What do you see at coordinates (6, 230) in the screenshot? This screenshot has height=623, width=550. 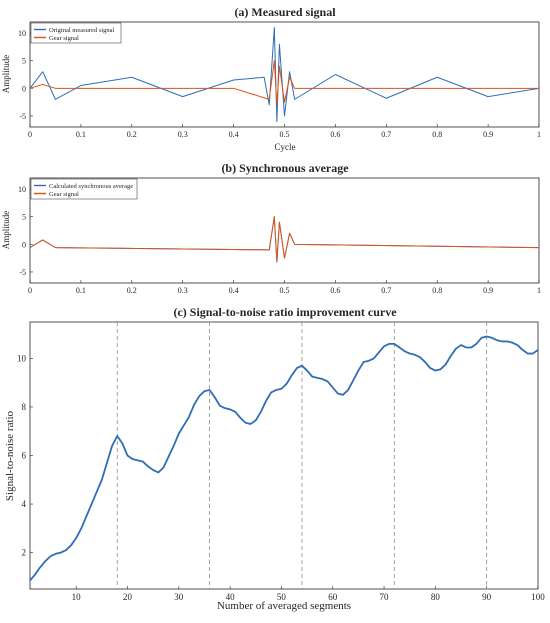 I see `panel-b-ylabel: Amplitude` at bounding box center [6, 230].